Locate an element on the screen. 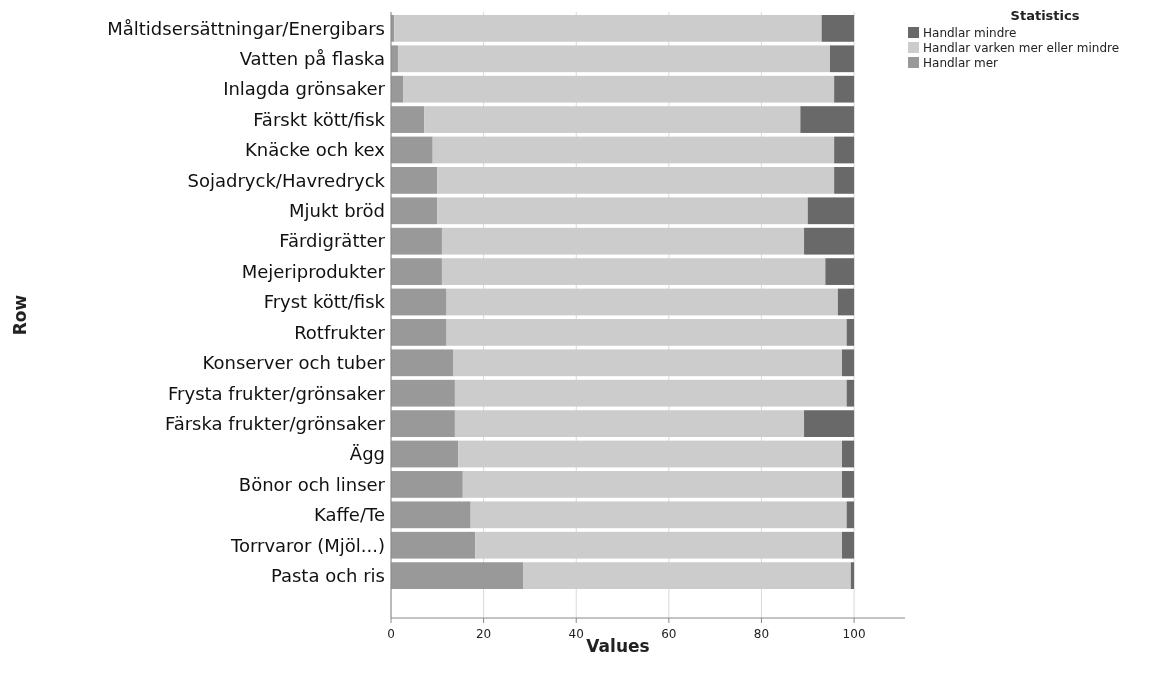  y-tick-label: Kaffe/Te is located at coordinates (349, 515).